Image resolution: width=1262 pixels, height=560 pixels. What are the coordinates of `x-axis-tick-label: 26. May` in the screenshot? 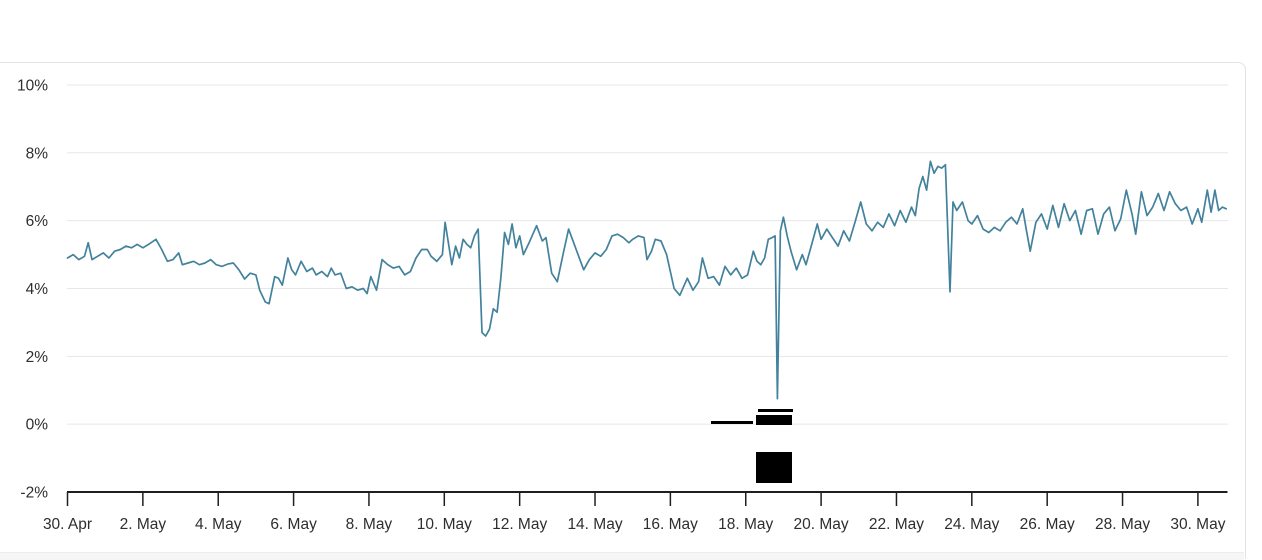 It's located at (1047, 524).